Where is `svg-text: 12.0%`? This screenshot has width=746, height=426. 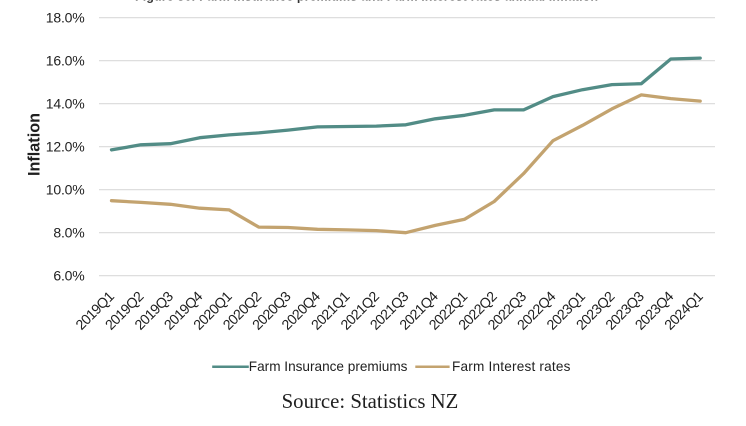 svg-text: 12.0% is located at coordinates (65, 146).